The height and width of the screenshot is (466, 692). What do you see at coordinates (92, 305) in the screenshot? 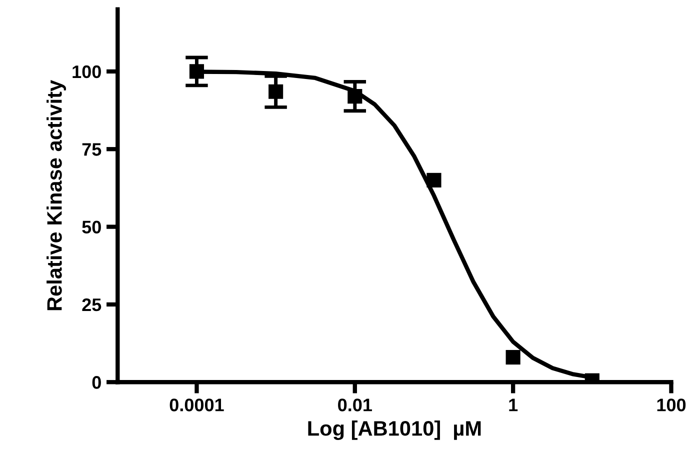
I see `y-tick-label: 25` at bounding box center [92, 305].